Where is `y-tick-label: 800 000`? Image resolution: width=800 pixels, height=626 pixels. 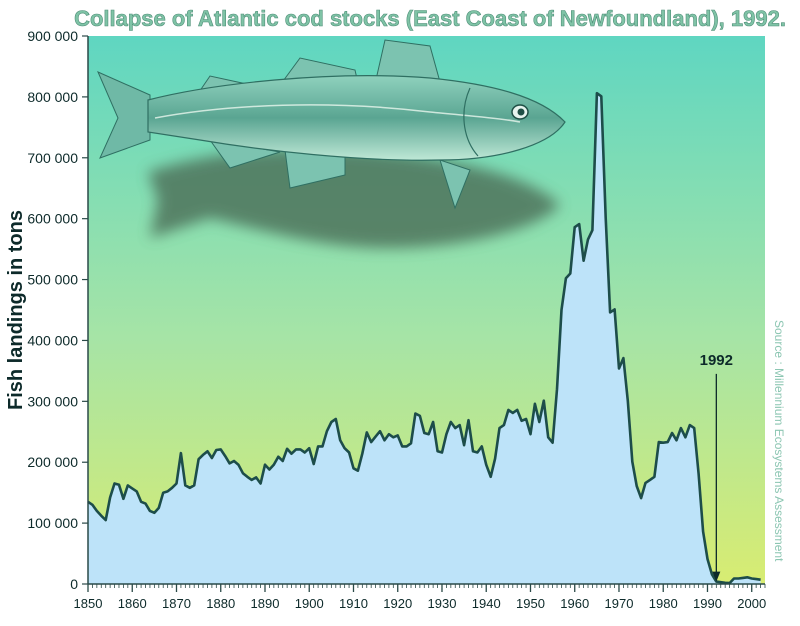
y-tick-label: 800 000 is located at coordinates (52, 97).